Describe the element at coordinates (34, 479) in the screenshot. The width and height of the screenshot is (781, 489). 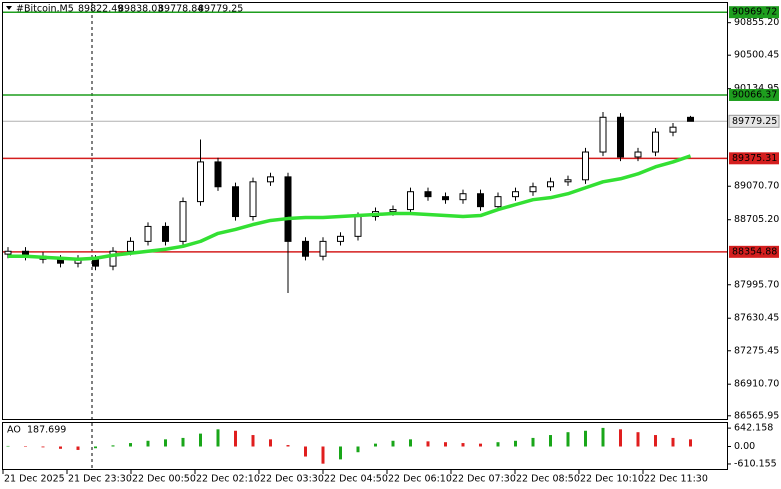
I see `x-tick-label: 21 Dec 2025` at that location.